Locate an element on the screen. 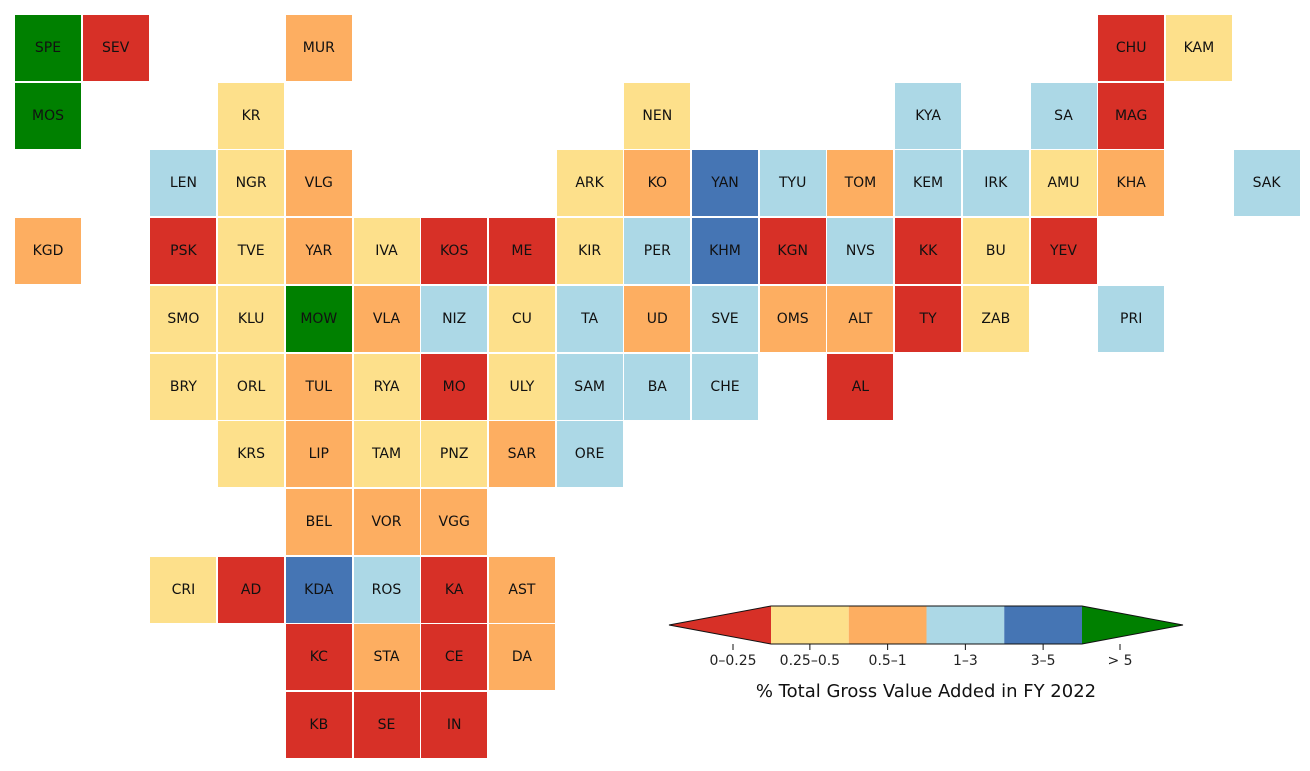 Image resolution: width=1310 pixels, height=771 pixels. colorbar-tick-label-4: 3–5 is located at coordinates (1043, 661).